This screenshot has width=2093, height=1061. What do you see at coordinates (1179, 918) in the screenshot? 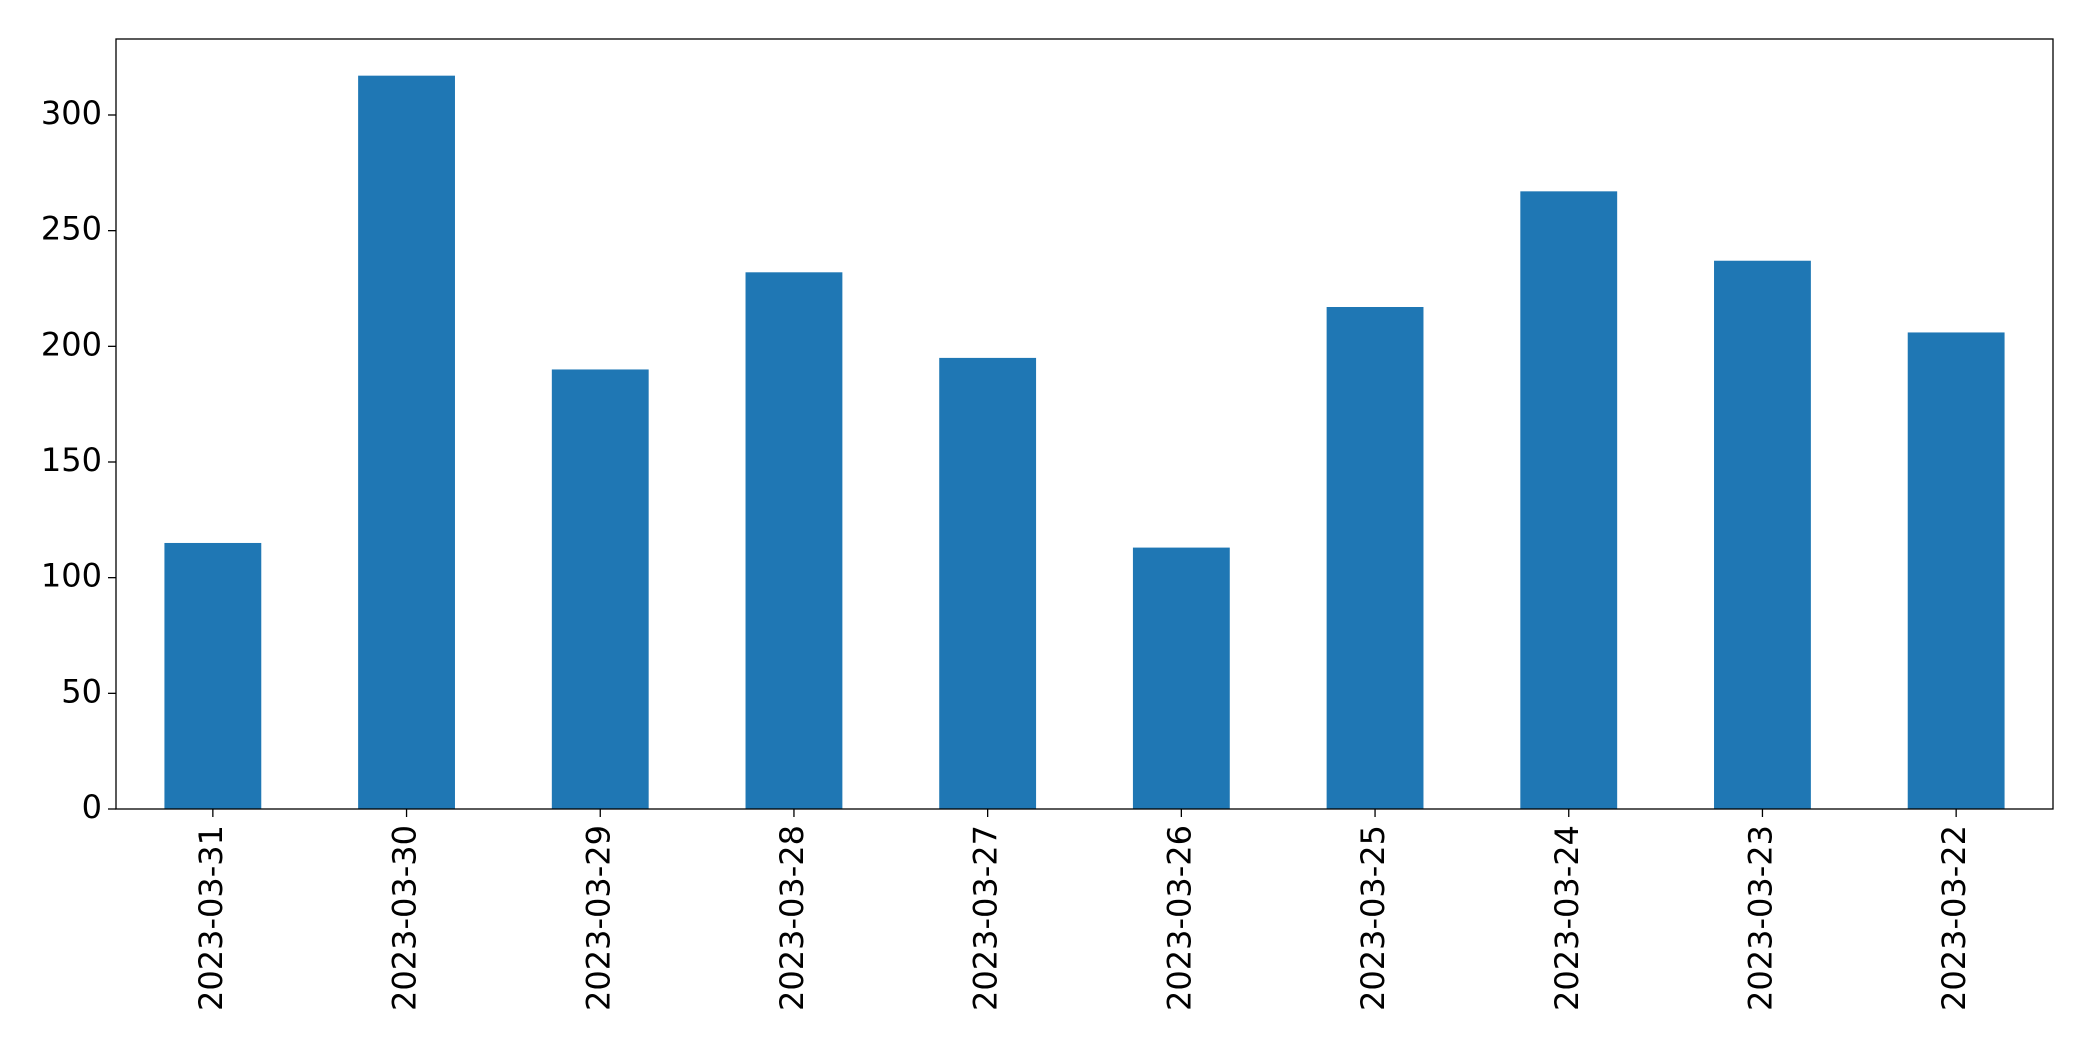
I see `x-tick-label: 2023-03-26` at bounding box center [1179, 918].